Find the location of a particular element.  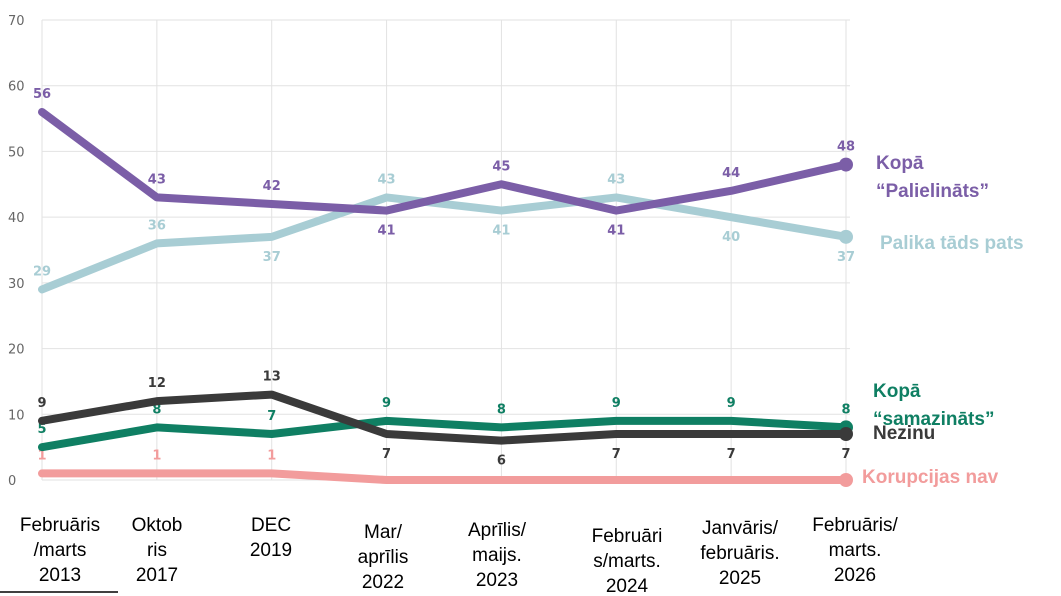

legend-label: Kopā “samazināts” is located at coordinates (934, 405).